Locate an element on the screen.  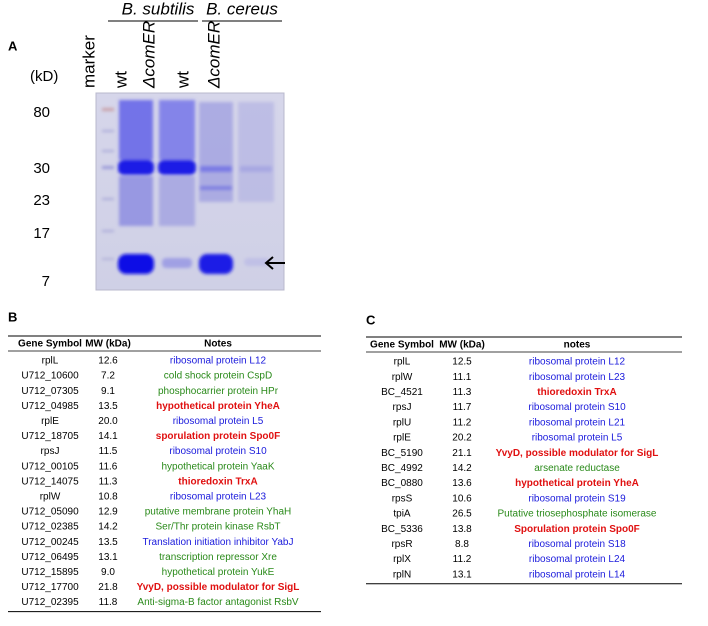
unit-label: (kD) is located at coordinates (44, 76).